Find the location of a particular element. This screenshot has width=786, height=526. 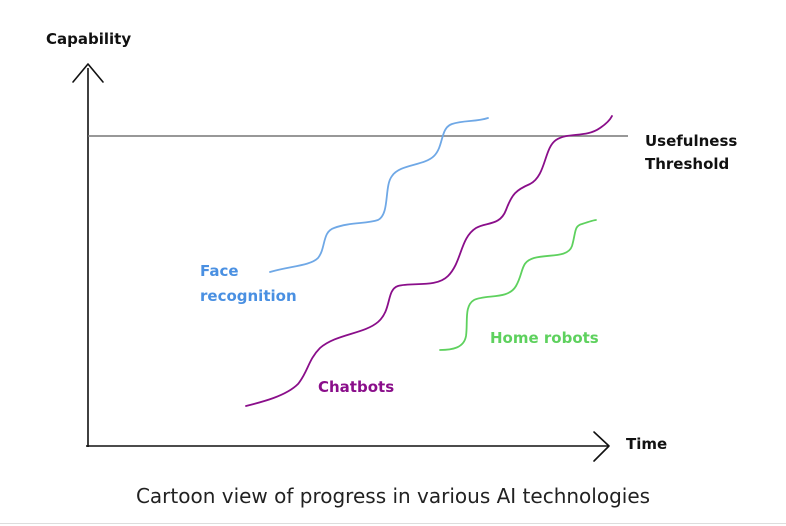

series-label-face-recognition-line1: Face is located at coordinates (219, 271).